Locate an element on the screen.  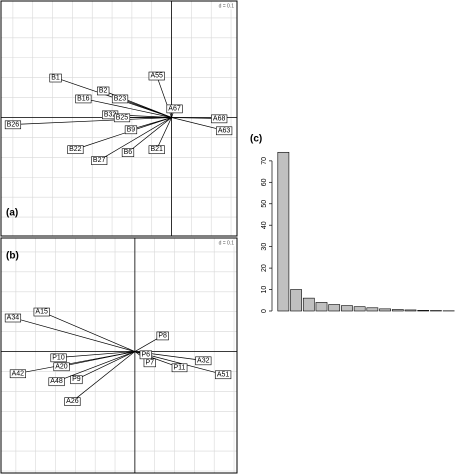
arrow-label: B23 is located at coordinates (120, 98).